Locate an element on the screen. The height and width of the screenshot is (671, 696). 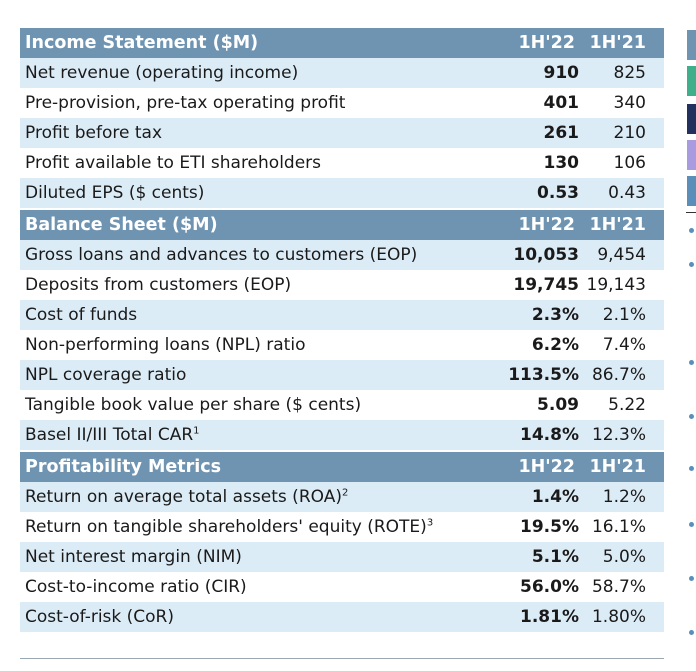
row-label: Profit available to ETI shareholders is located at coordinates (251, 163).